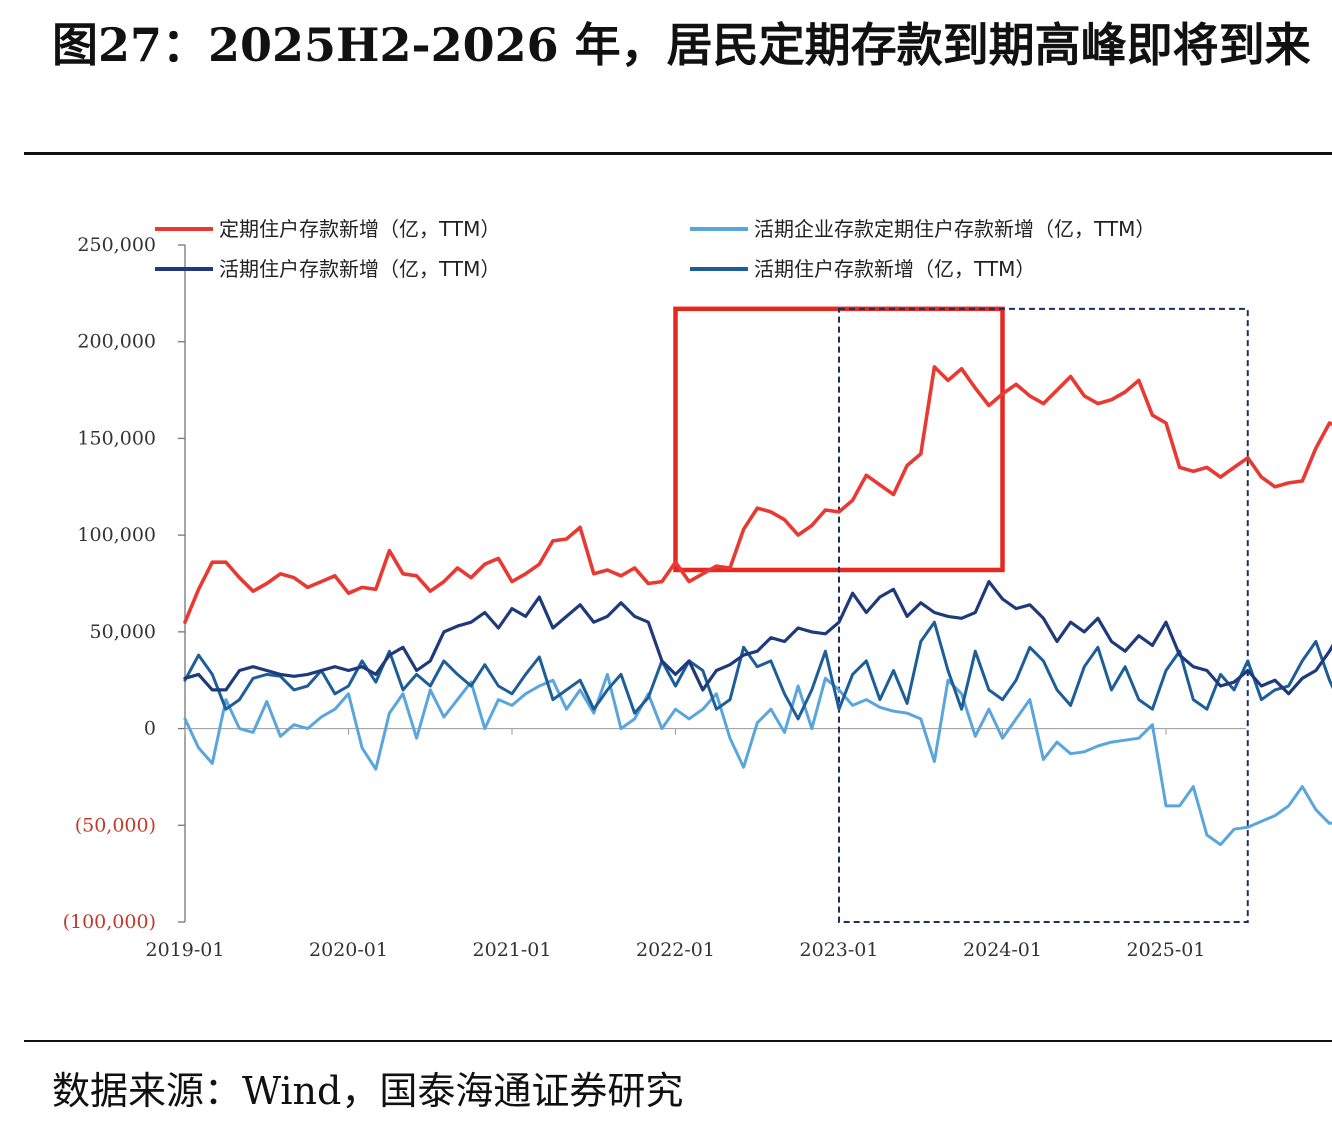 The image size is (1332, 1136). I want to click on source-note: 数据来源：Wind，国泰海通证券研究, so click(368, 1091).